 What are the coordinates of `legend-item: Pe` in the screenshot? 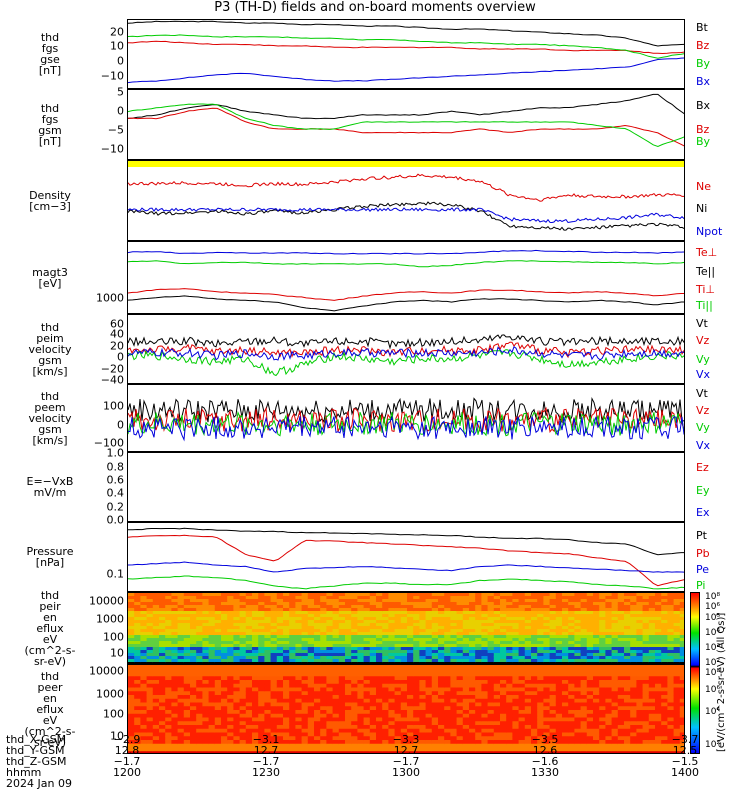 It's located at (703, 569).